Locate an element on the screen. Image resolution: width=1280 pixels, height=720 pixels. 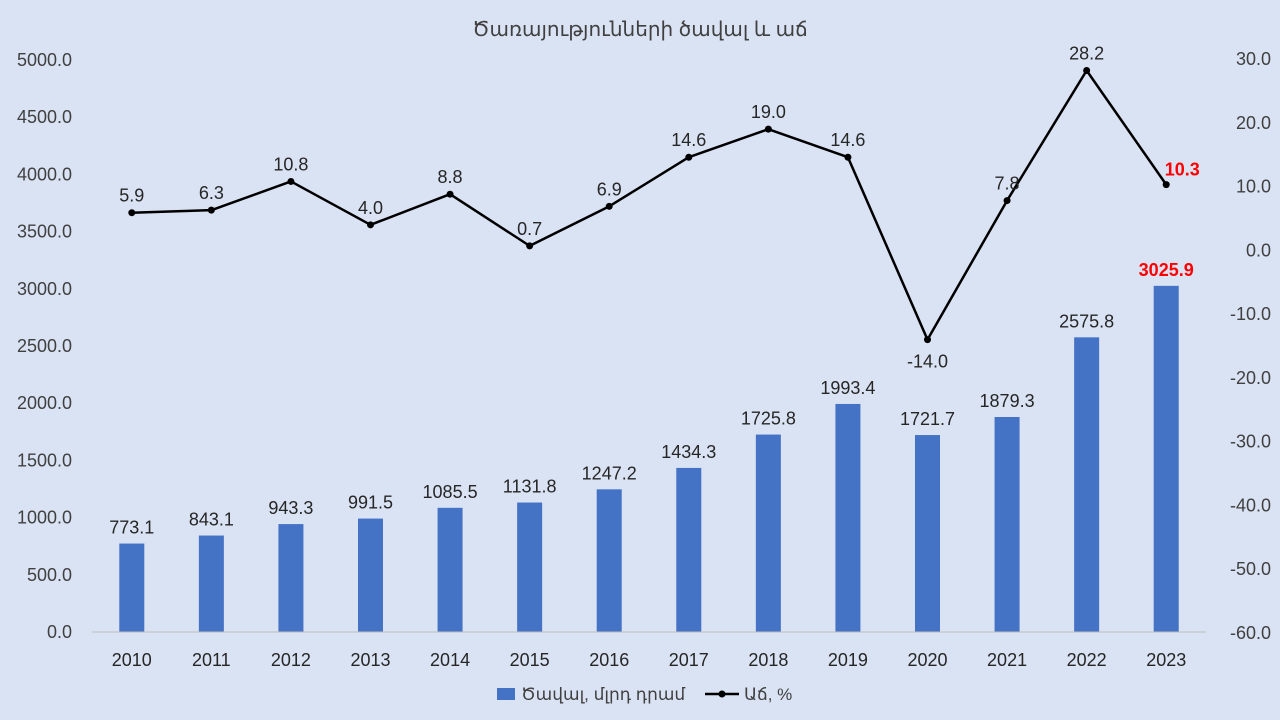
left-axis-tick-label: 3000.0 is located at coordinates (44, 289).